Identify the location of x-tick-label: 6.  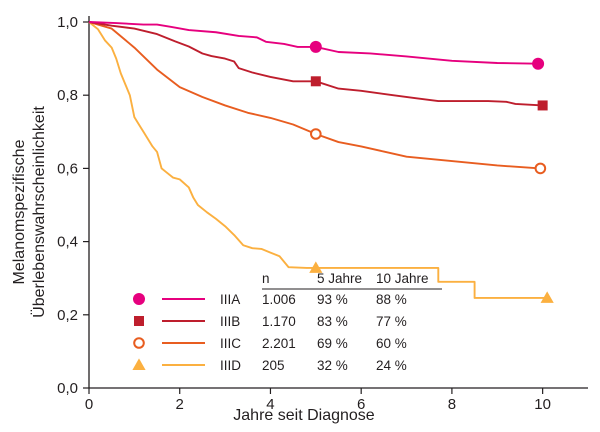
(361, 404).